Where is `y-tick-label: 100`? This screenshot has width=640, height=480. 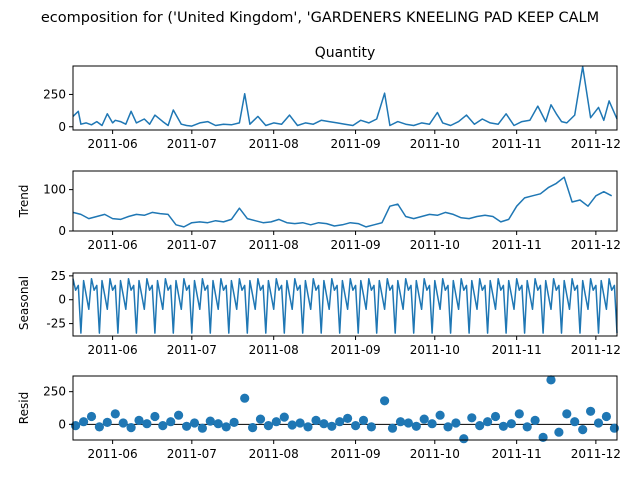
y-tick-label: 100 is located at coordinates (54, 190).